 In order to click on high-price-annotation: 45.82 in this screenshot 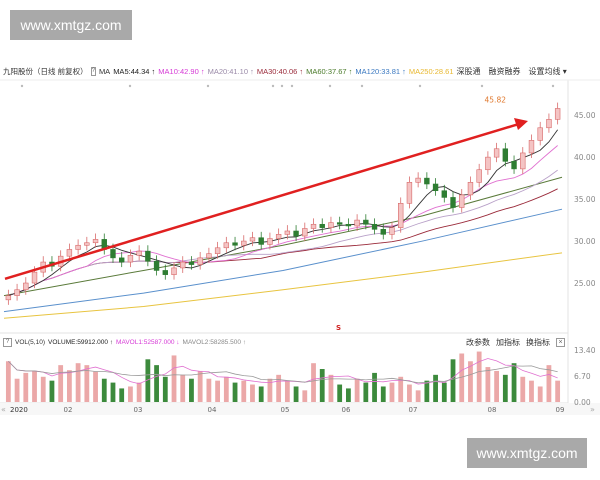, I will do `click(496, 99)`.